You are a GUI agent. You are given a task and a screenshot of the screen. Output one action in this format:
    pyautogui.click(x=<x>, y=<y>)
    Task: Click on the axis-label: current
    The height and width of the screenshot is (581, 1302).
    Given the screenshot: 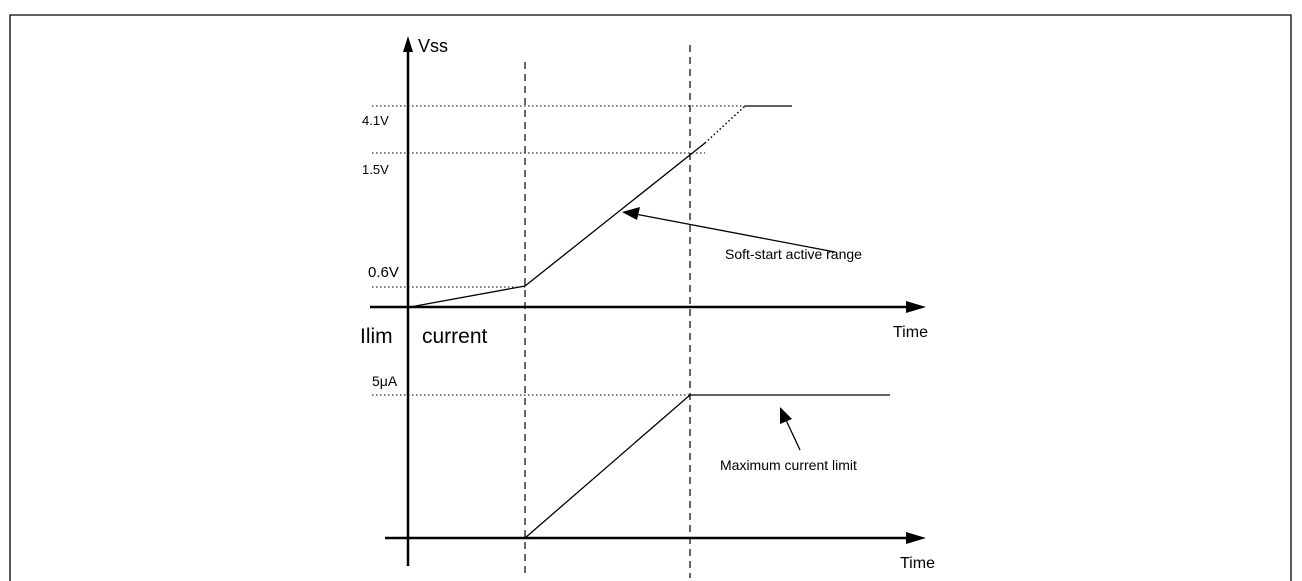 What is the action you would take?
    pyautogui.click(x=455, y=336)
    